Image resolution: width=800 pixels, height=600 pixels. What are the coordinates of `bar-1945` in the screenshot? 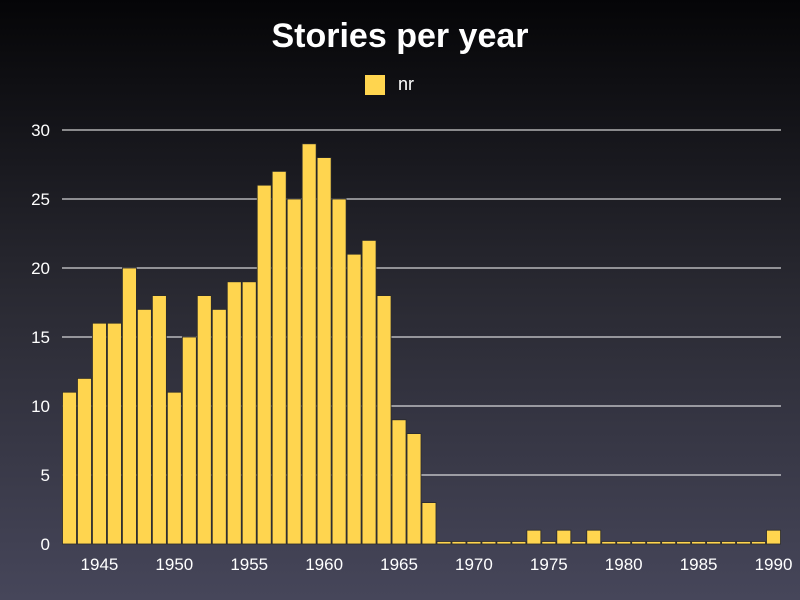 It's located at (99, 433).